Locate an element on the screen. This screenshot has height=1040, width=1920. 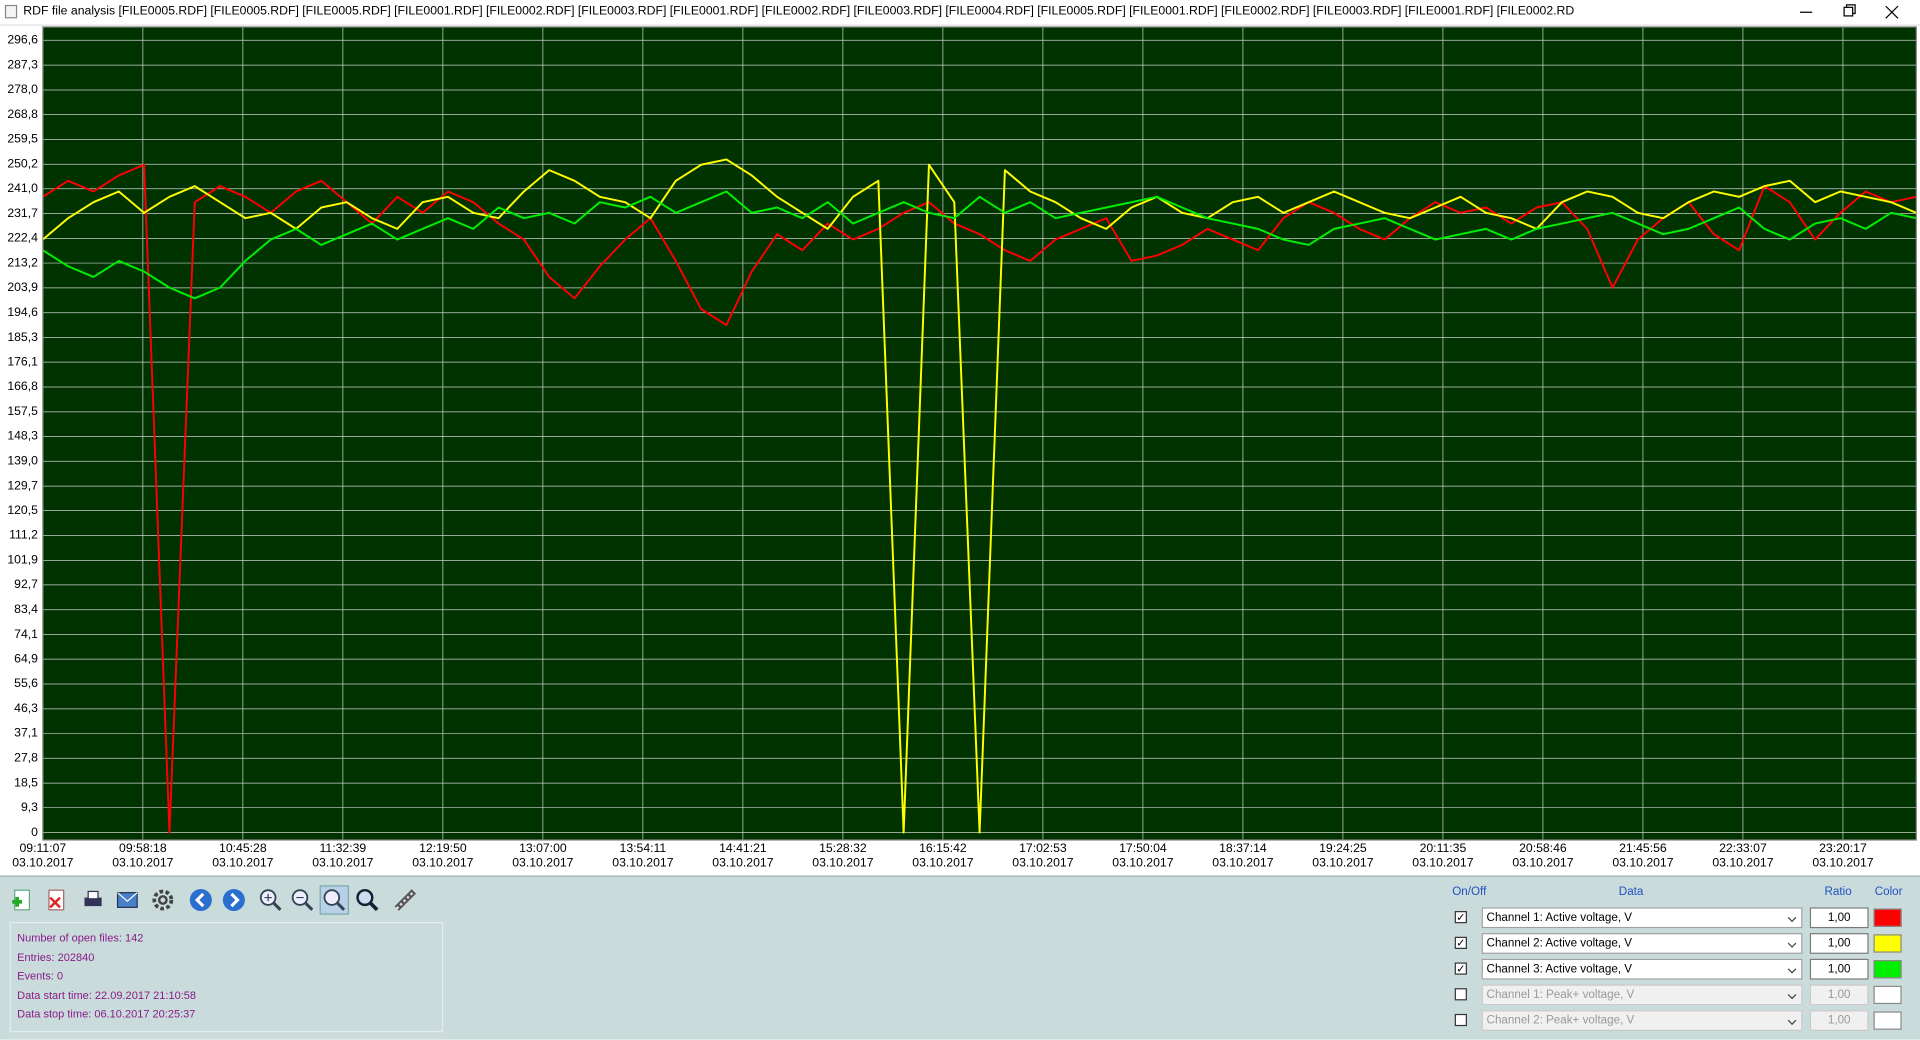
y-tick-label: 55,6 is located at coordinates (26, 683).